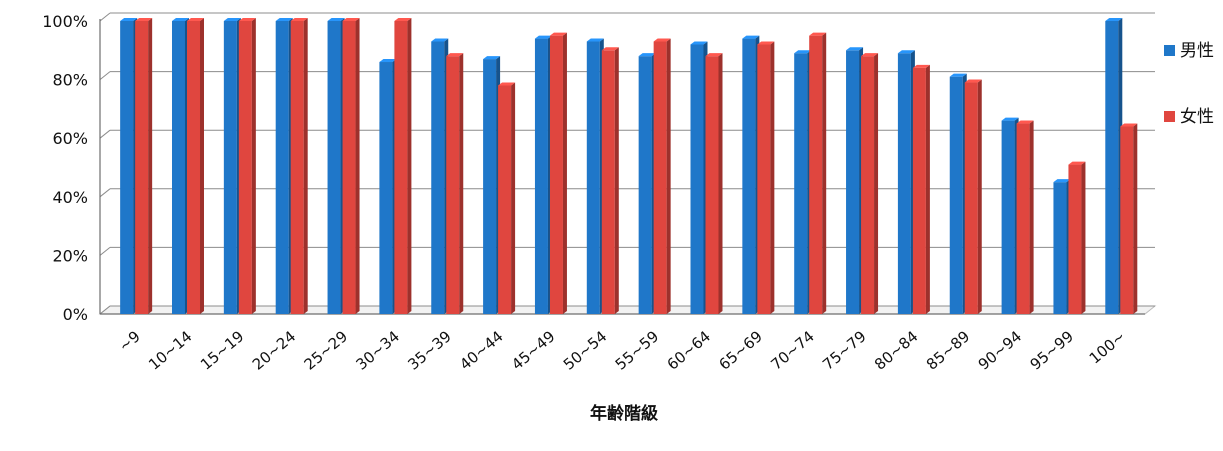 The image size is (1223, 451). What do you see at coordinates (274, 350) in the screenshot?
I see `x-tick-label: 20~24` at bounding box center [274, 350].